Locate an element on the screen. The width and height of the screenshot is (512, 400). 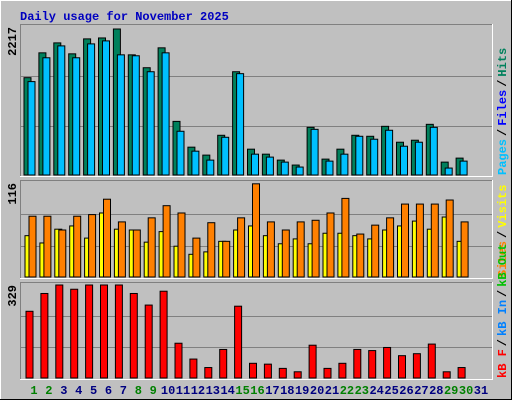
y-tick-label: 116 is located at coordinates (13, 194).